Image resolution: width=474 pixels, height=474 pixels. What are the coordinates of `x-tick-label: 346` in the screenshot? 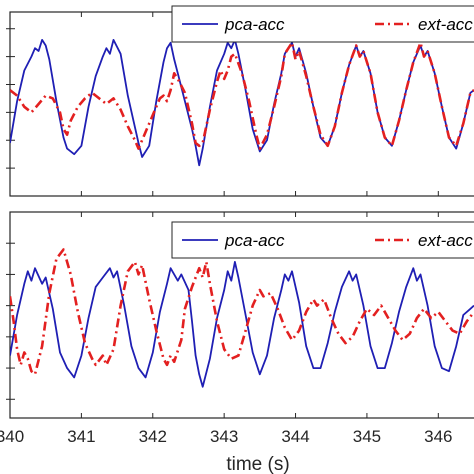 It's located at (438, 436).